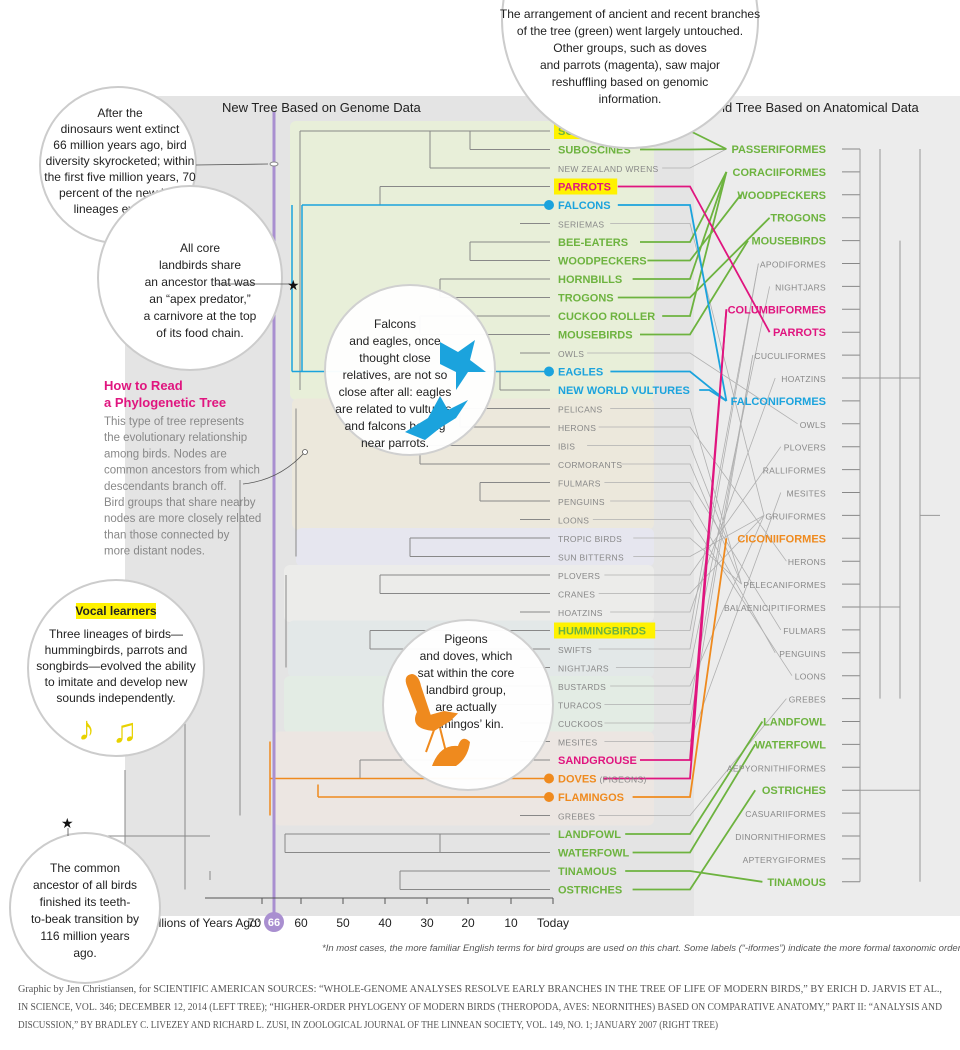 The height and width of the screenshot is (1050, 960). Describe the element at coordinates (803, 379) in the screenshot. I see `old-tree-label-hoatzins: HOATZINS` at that location.